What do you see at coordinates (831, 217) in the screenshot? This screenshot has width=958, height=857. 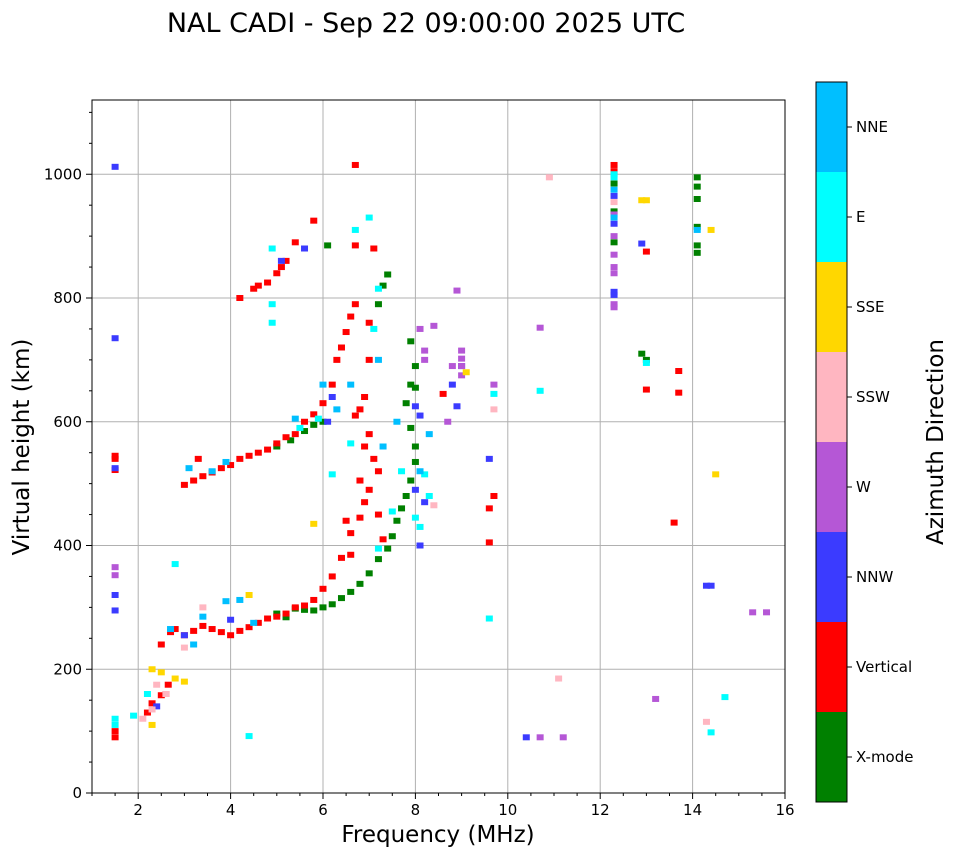 I see `colorbar-swatch-e` at bounding box center [831, 217].